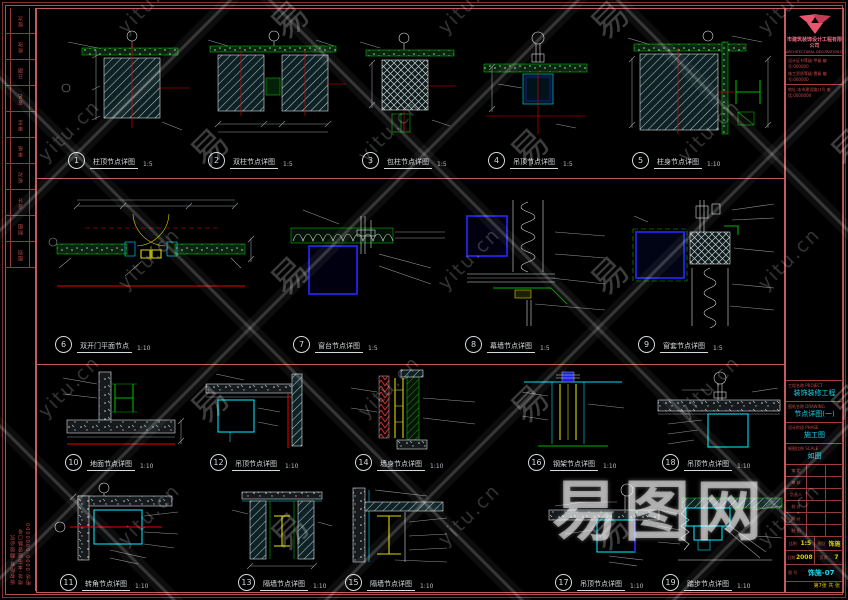  What do you see at coordinates (806, 406) in the screenshot?
I see `field-label: 图纸名称 DRAWING` at bounding box center [806, 406].